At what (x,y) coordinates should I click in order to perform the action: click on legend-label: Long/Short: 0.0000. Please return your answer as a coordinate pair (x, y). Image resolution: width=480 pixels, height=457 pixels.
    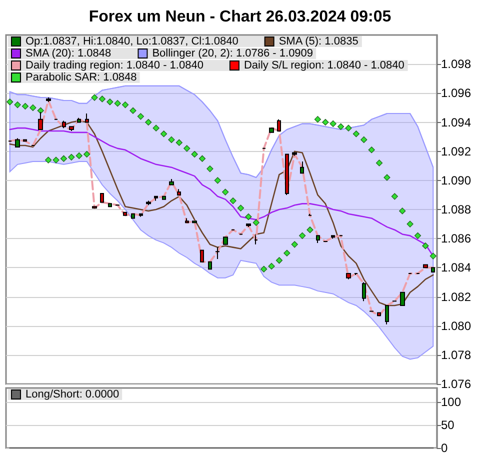
    Looking at the image, I should click on (73, 394).